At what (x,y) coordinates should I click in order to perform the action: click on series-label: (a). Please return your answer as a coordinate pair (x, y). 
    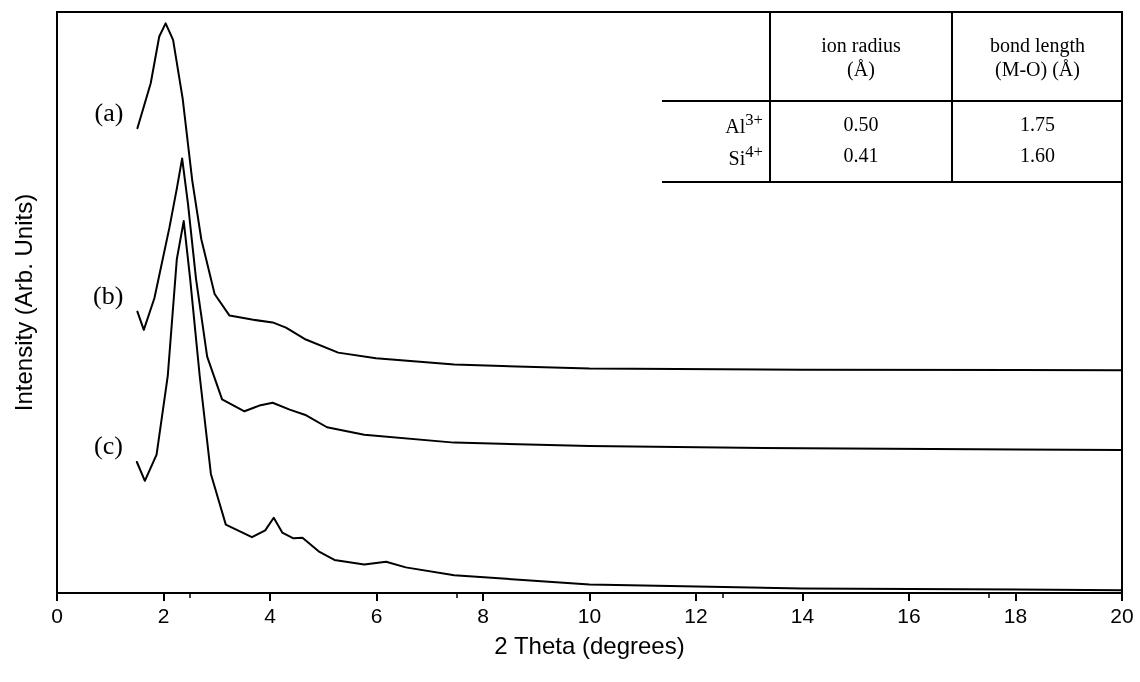
    Looking at the image, I should click on (109, 112).